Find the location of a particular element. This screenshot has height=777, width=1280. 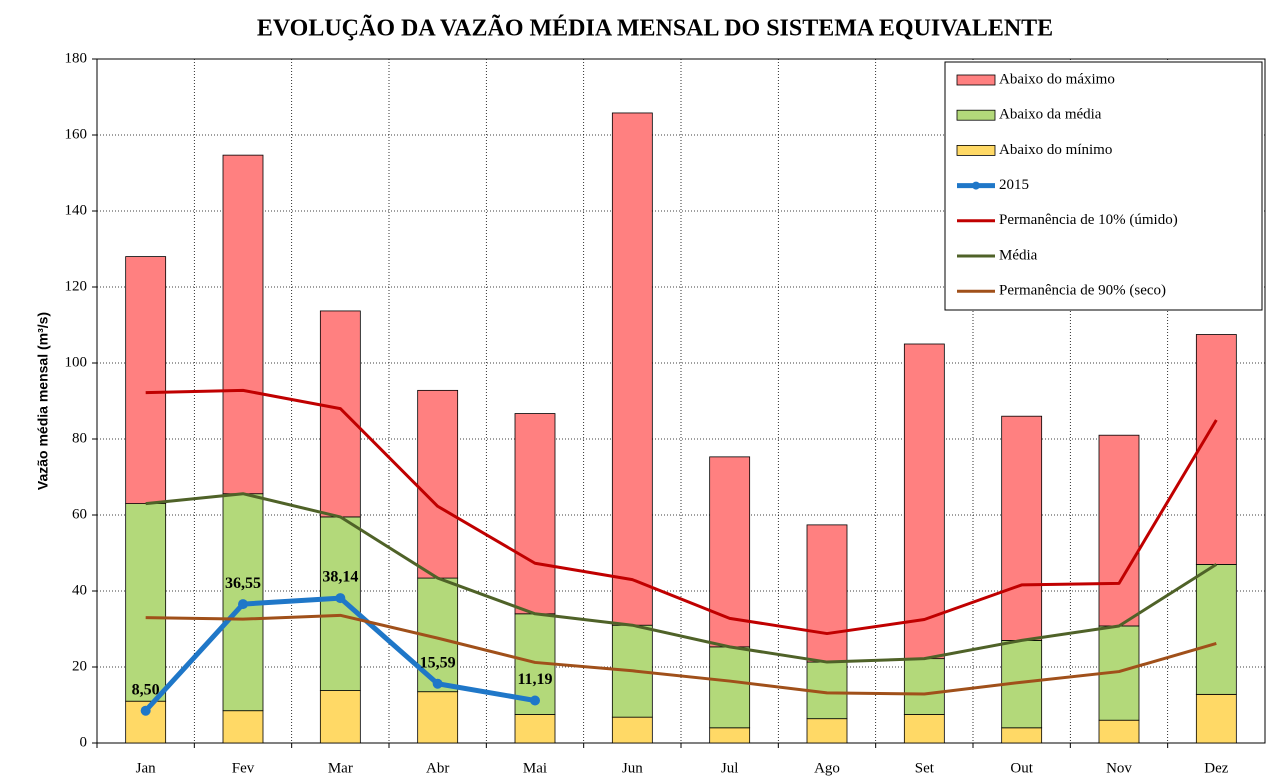

y-tick-label: 80 is located at coordinates (79, 438).